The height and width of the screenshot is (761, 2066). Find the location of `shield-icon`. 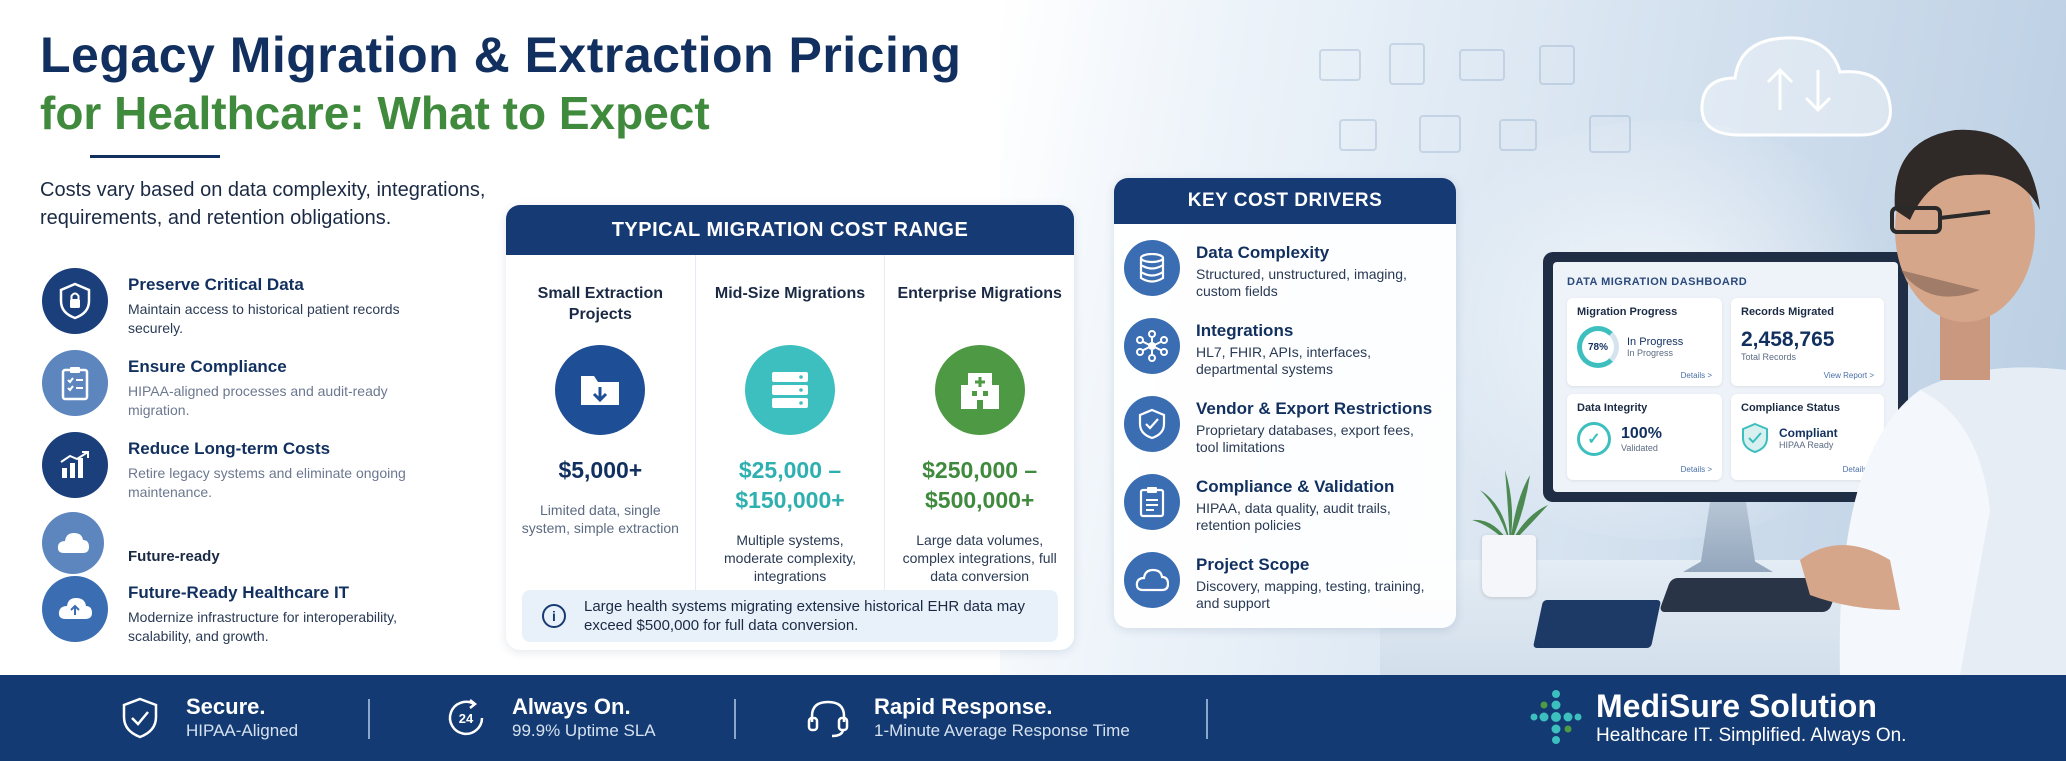

shield-icon is located at coordinates (1755, 438).